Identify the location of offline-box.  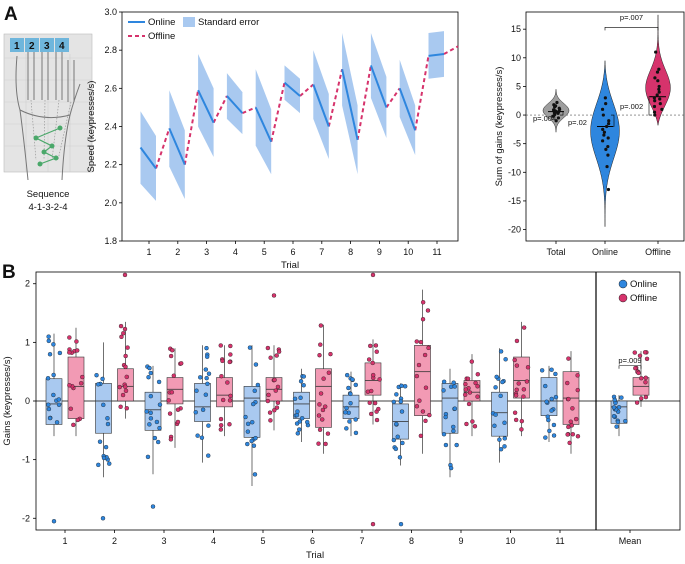
(323, 398).